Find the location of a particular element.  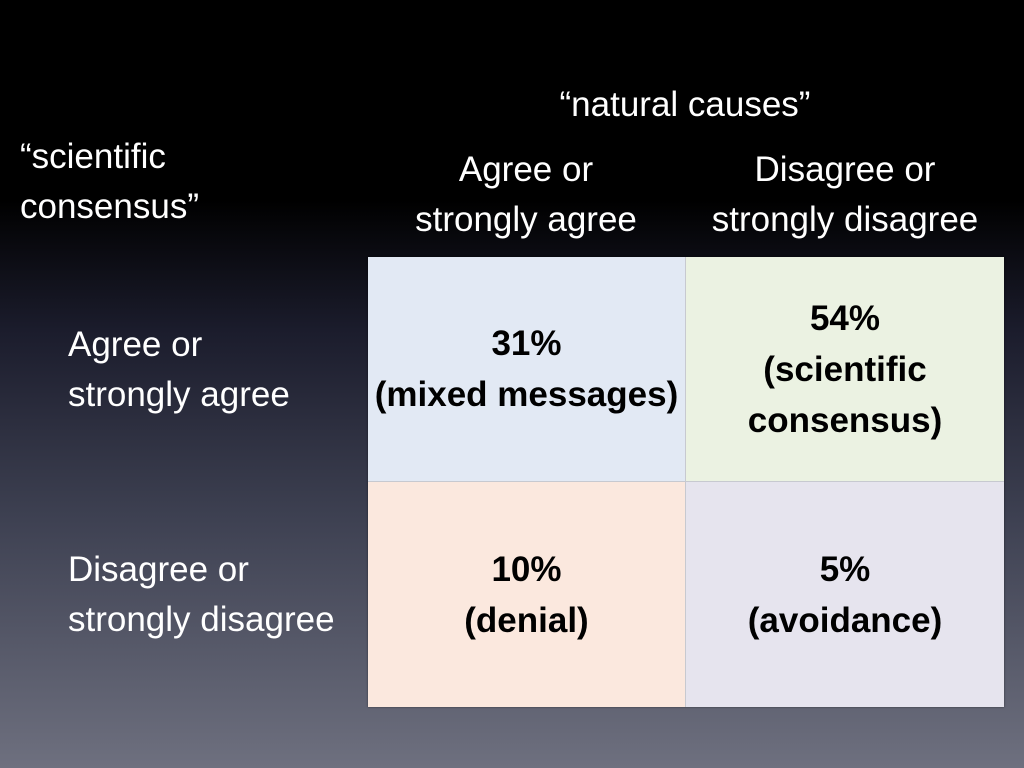

column-header-disagree: Disagree or strongly disagree is located at coordinates (845, 195).